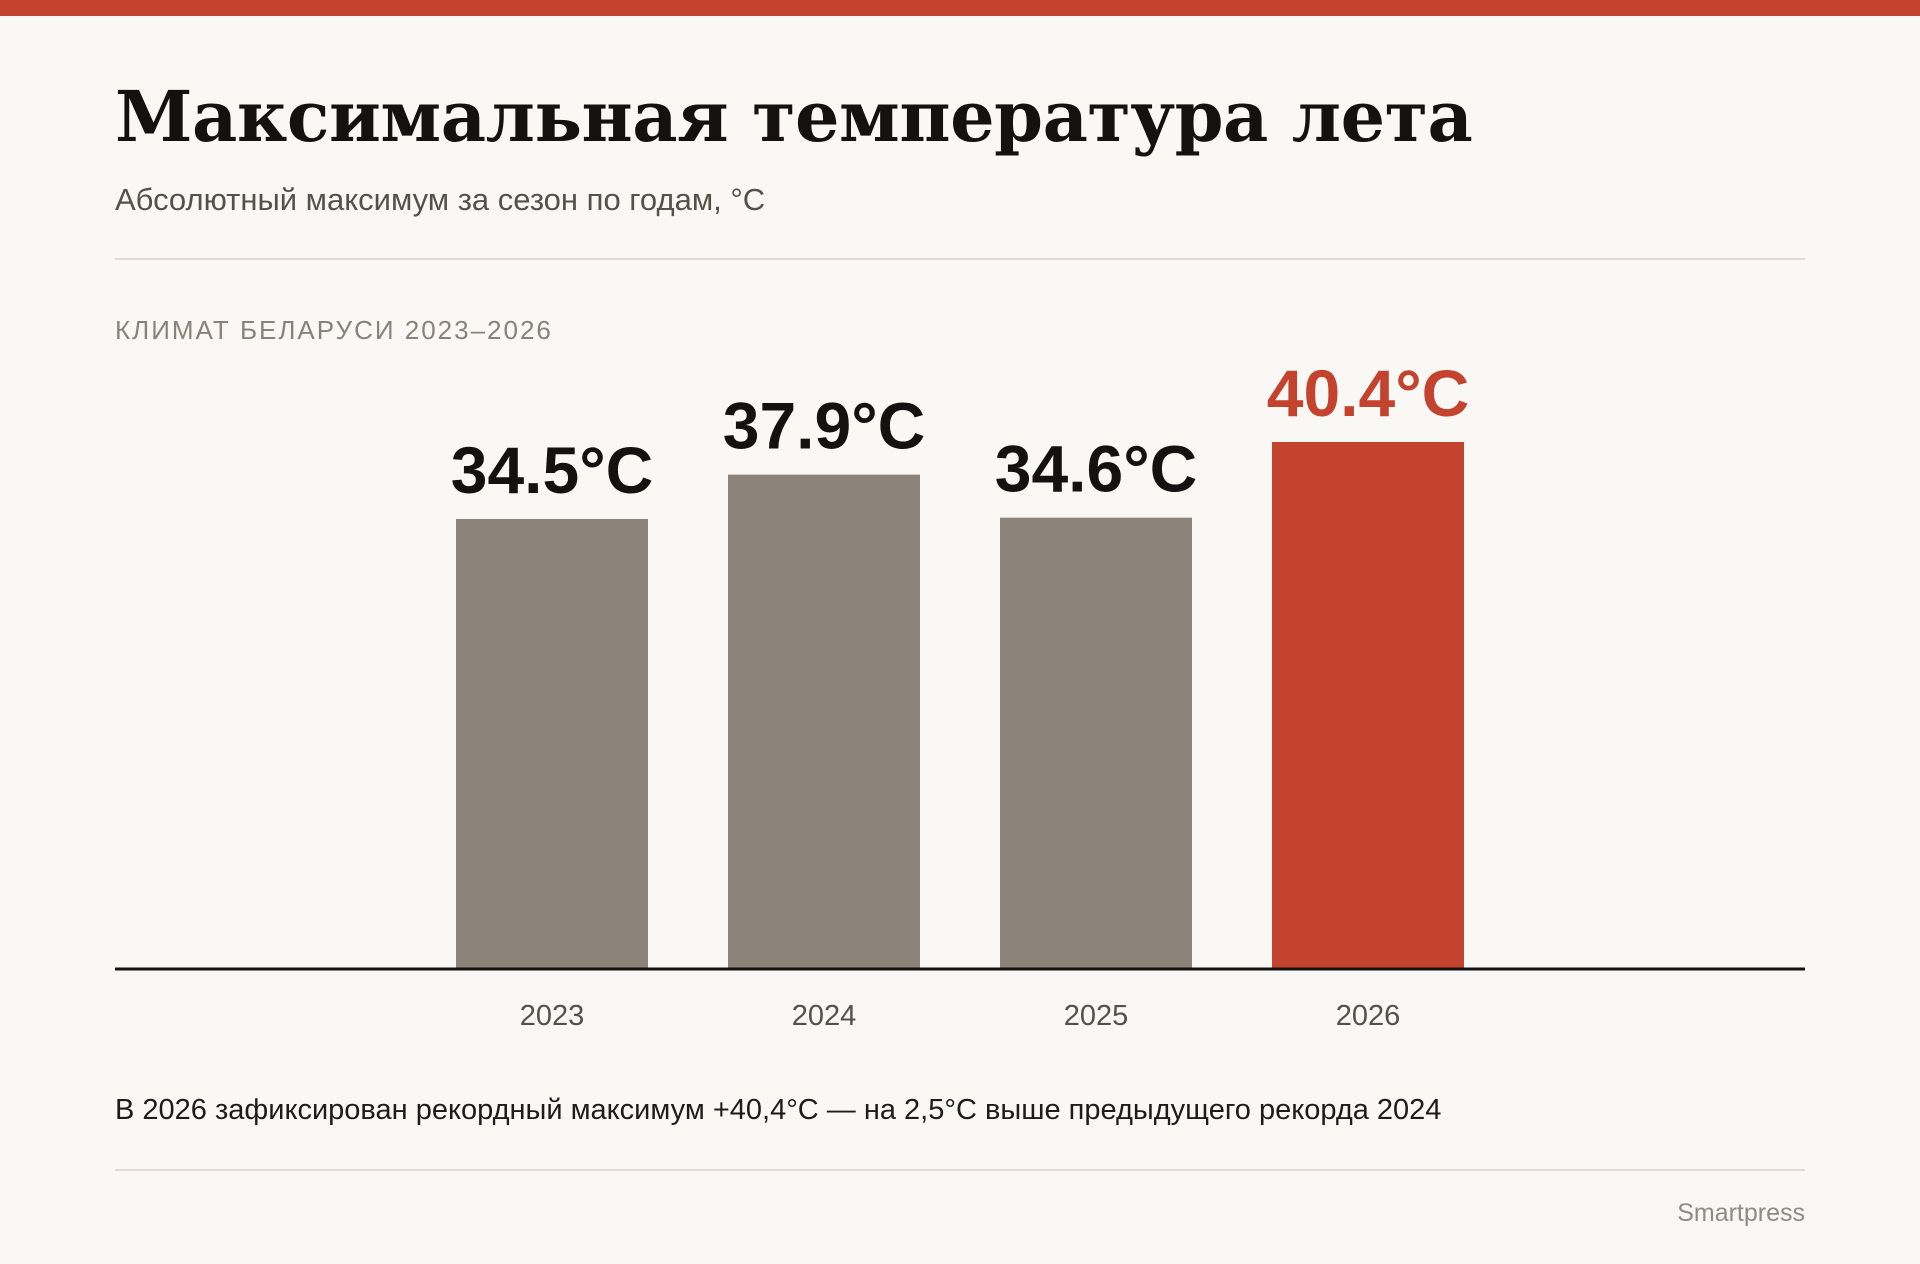  What do you see at coordinates (824, 426) in the screenshot?
I see `value-label-2024: 37.9°C` at bounding box center [824, 426].